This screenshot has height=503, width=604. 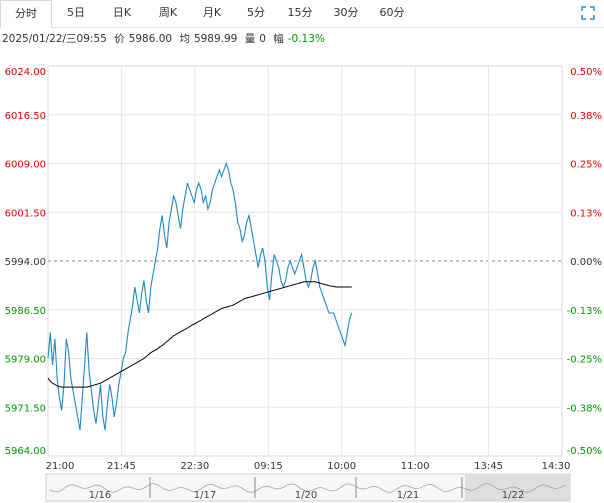 What do you see at coordinates (100, 495) in the screenshot?
I see `navigator-date-label: 1/16` at bounding box center [100, 495].